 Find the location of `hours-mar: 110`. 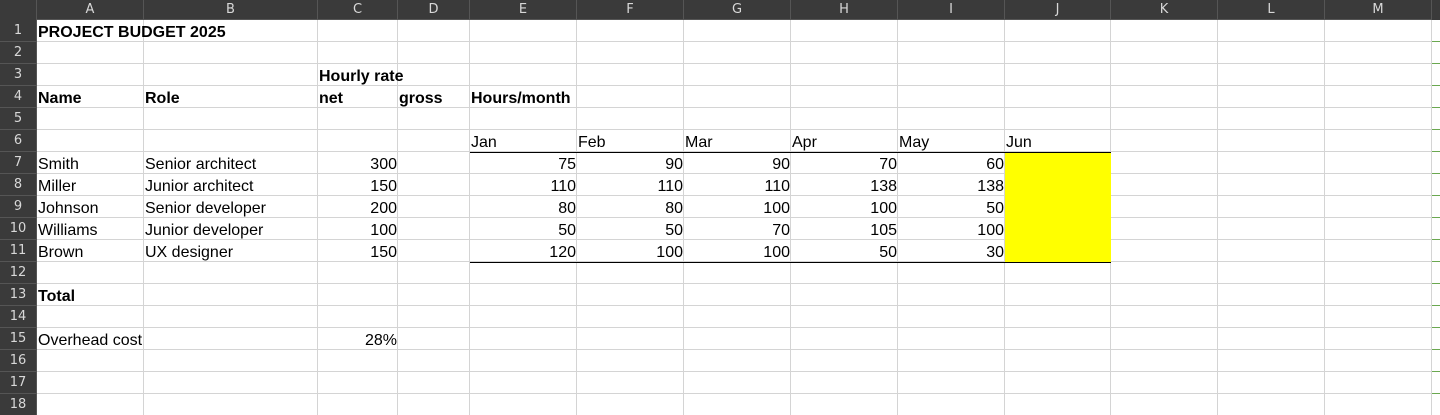

hours-mar: 110 is located at coordinates (777, 186).